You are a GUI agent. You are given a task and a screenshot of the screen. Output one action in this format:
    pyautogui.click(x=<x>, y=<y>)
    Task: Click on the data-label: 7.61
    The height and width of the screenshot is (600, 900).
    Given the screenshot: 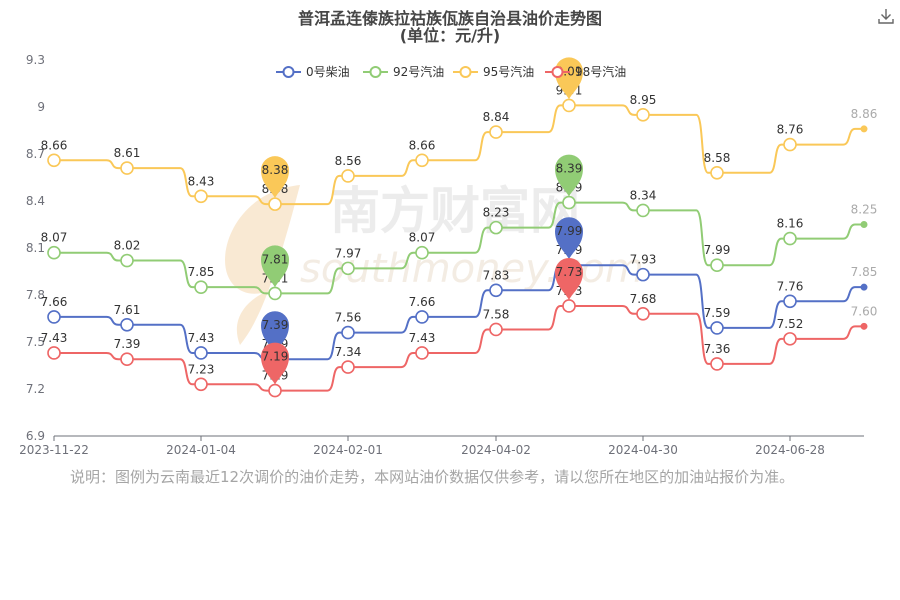 What is the action you would take?
    pyautogui.click(x=127, y=310)
    